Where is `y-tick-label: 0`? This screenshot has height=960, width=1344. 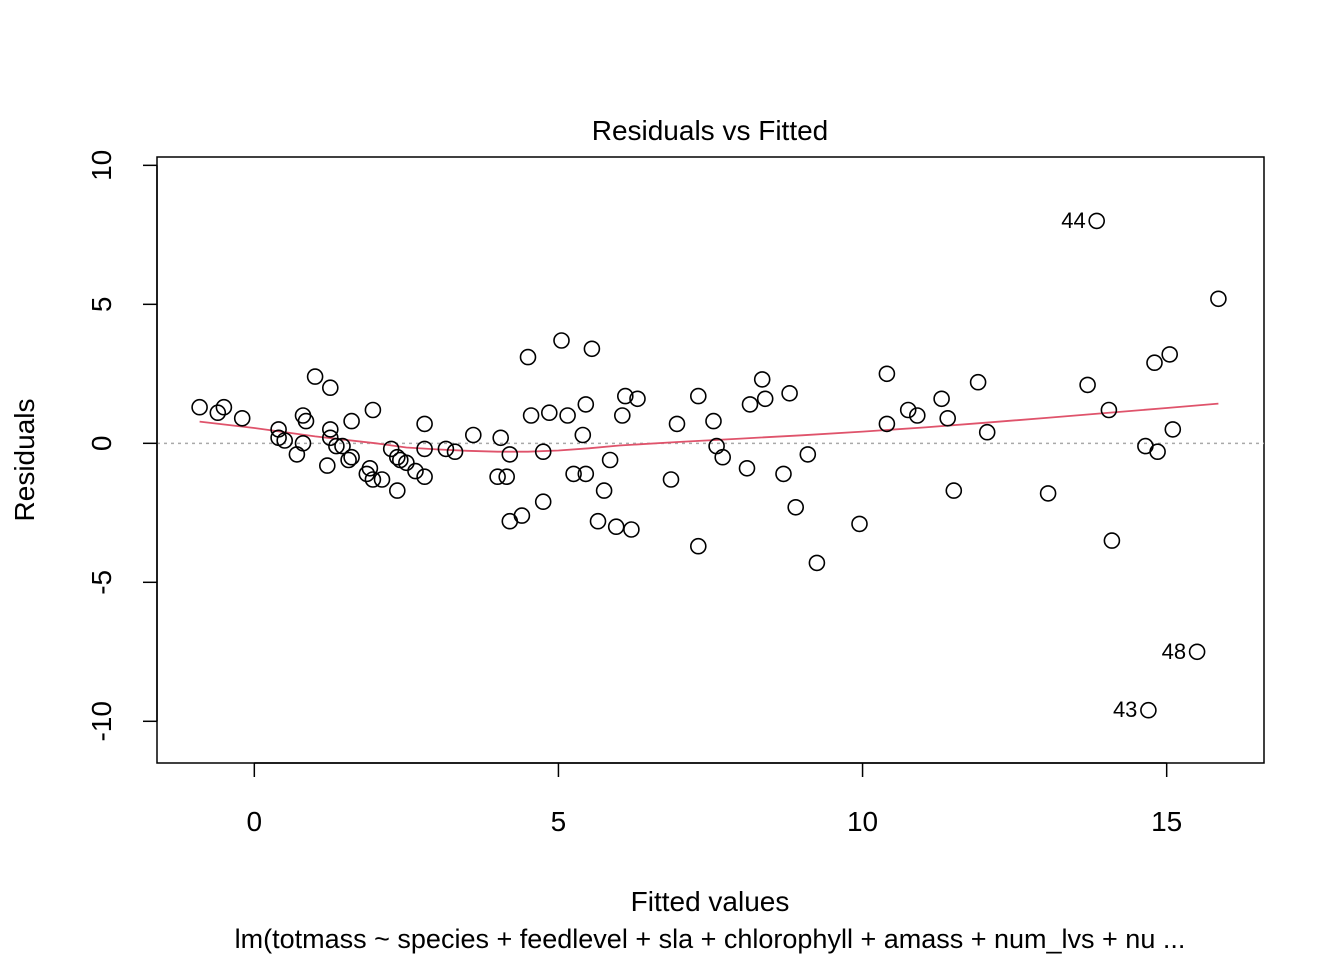 y-tick-label: 0 is located at coordinates (101, 444).